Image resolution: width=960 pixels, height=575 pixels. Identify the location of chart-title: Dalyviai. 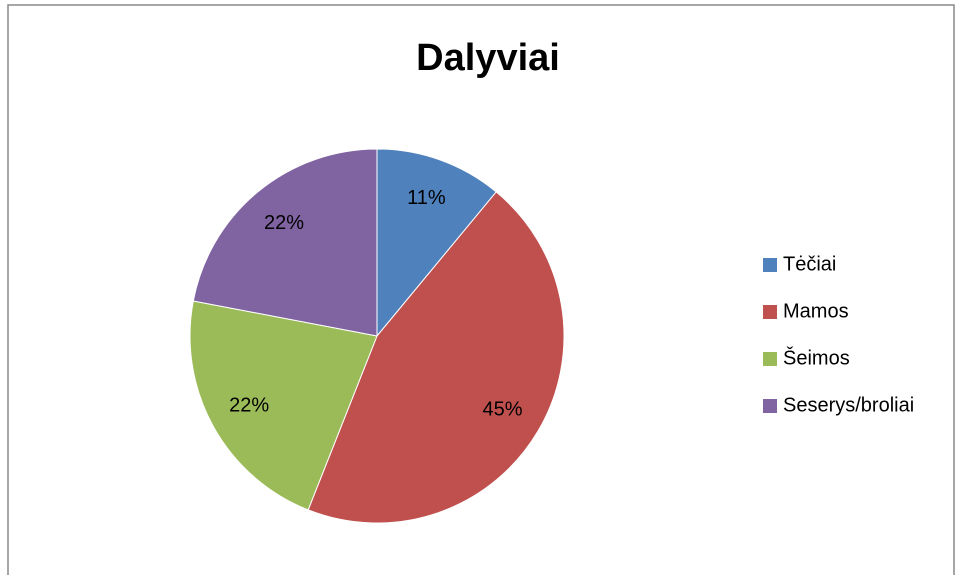
(488, 58).